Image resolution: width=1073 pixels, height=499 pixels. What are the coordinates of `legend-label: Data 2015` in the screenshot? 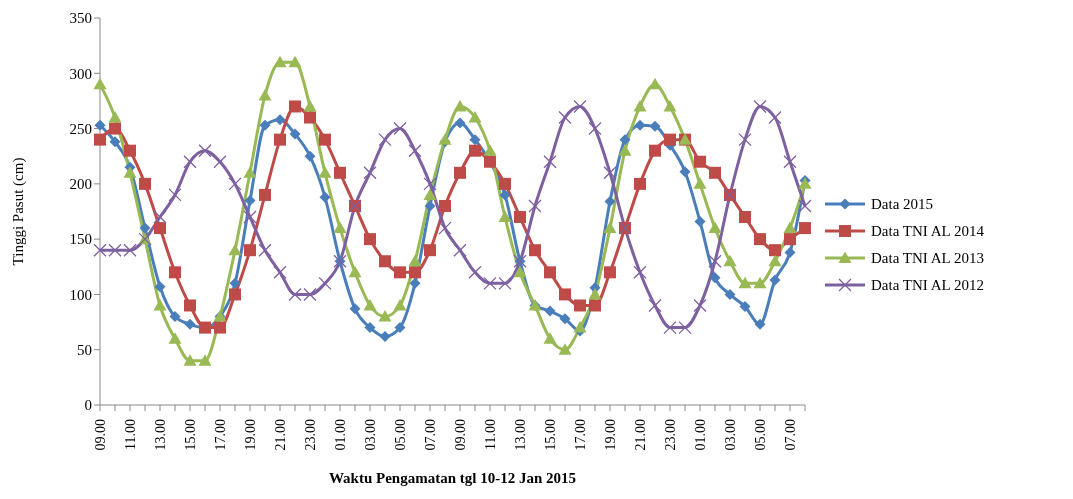 It's located at (902, 204).